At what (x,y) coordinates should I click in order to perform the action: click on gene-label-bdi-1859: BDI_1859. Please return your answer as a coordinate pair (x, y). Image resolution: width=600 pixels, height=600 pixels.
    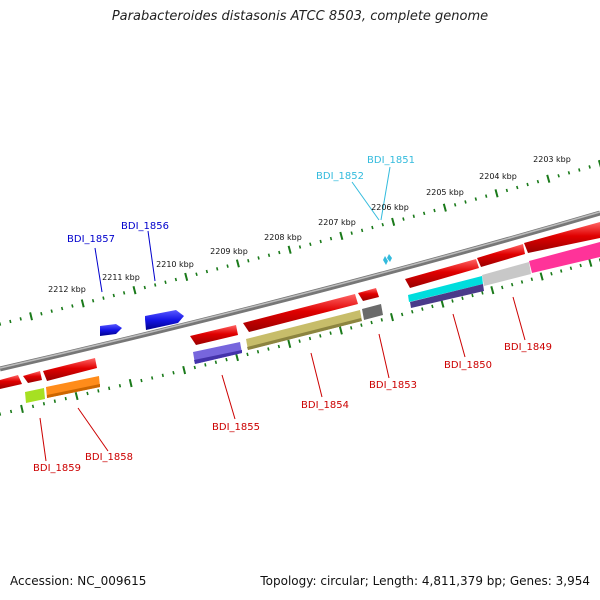
    Looking at the image, I should click on (57, 468).